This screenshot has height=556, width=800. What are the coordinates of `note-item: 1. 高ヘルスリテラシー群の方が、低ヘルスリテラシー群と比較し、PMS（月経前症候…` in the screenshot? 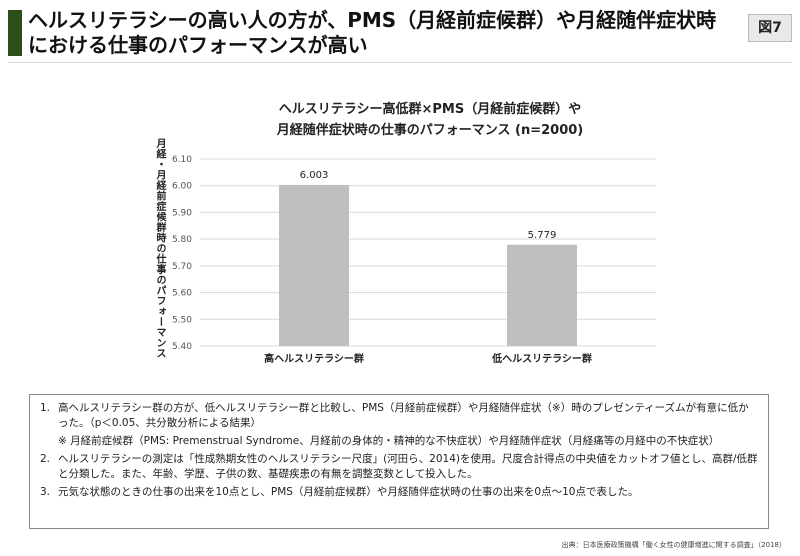 It's located at (399, 416).